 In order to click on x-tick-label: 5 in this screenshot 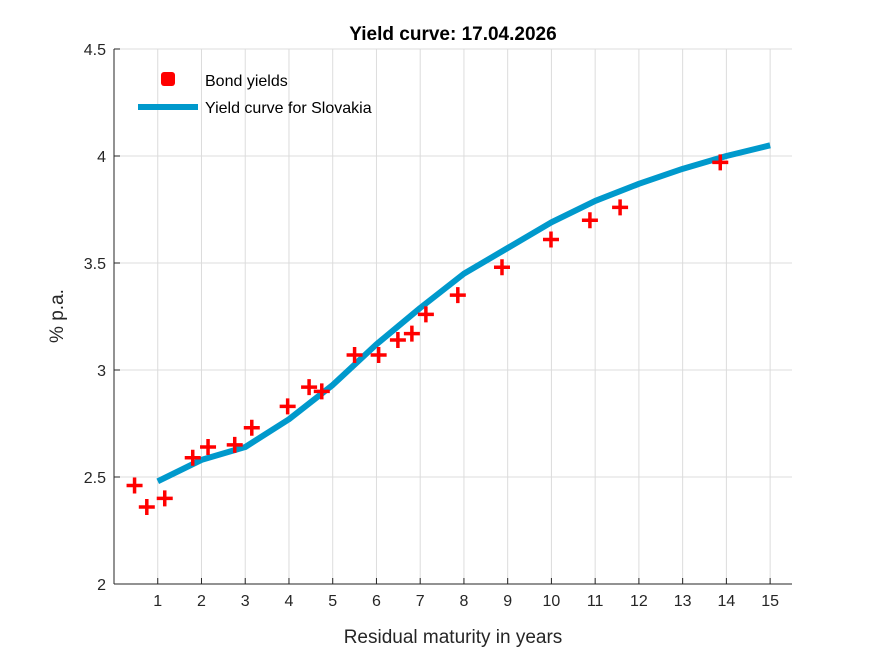, I will do `click(332, 601)`.